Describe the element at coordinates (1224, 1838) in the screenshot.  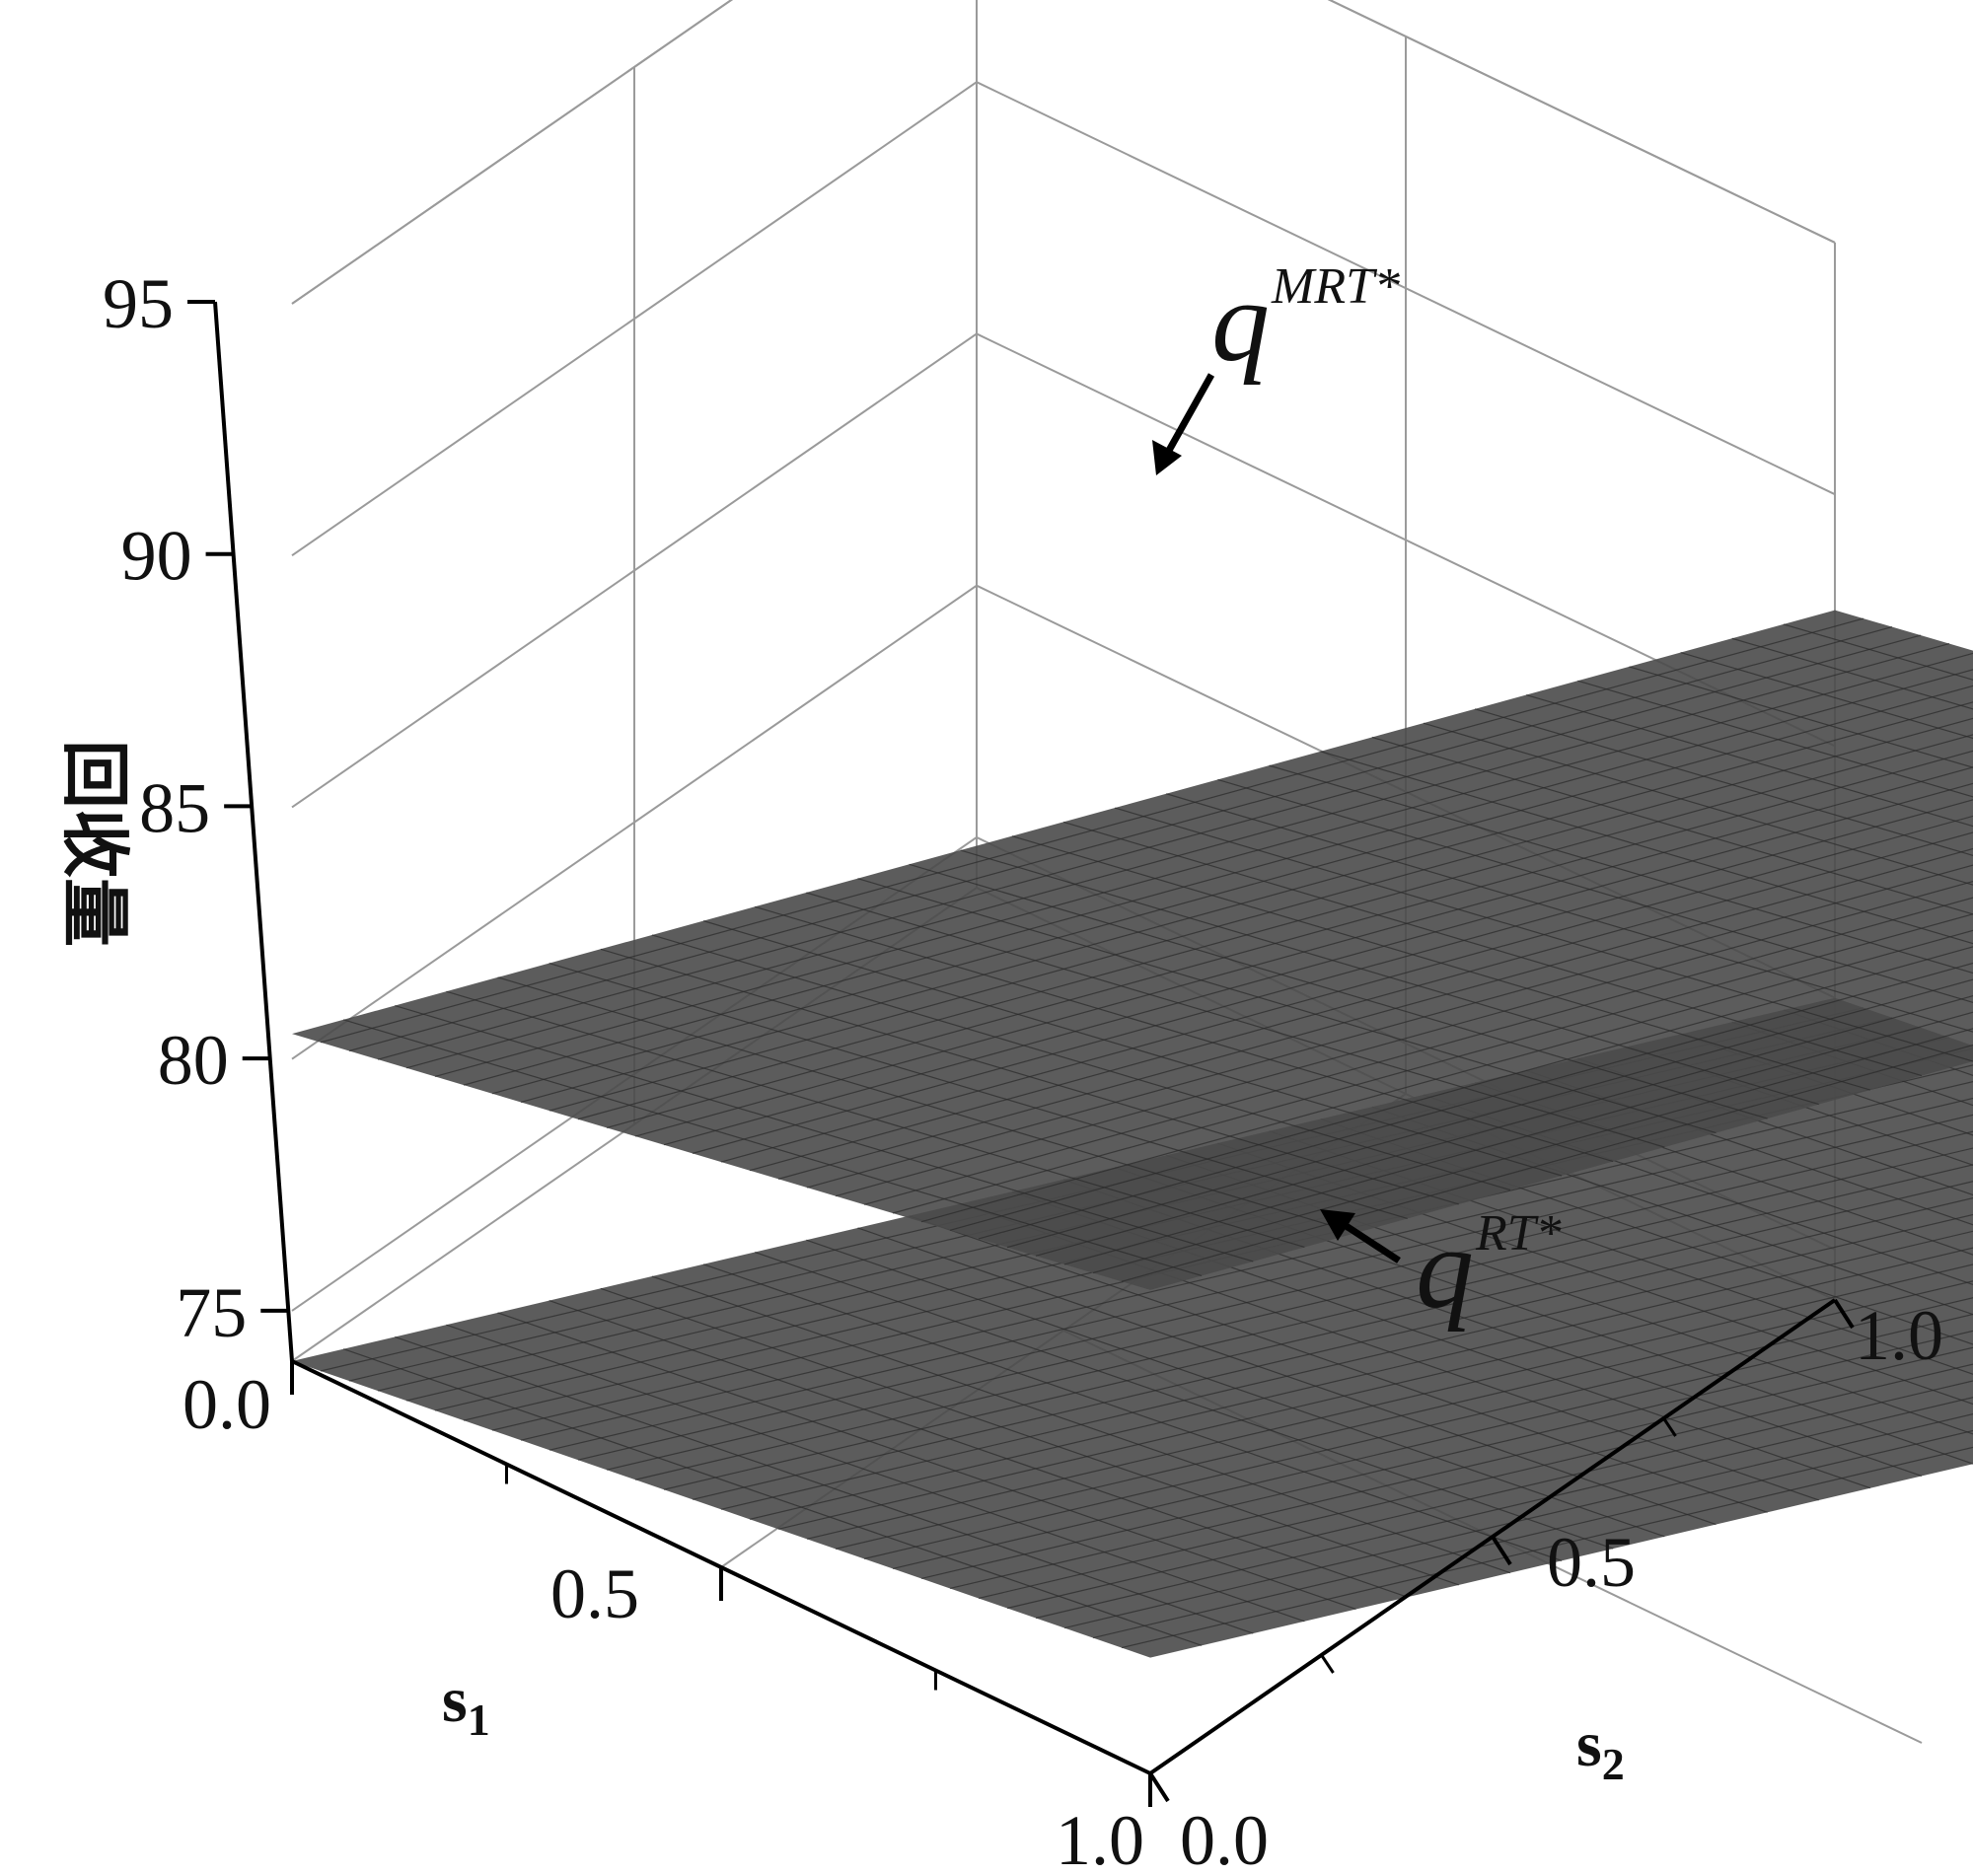
I see `s2-tick-label-0: 0.0` at that location.